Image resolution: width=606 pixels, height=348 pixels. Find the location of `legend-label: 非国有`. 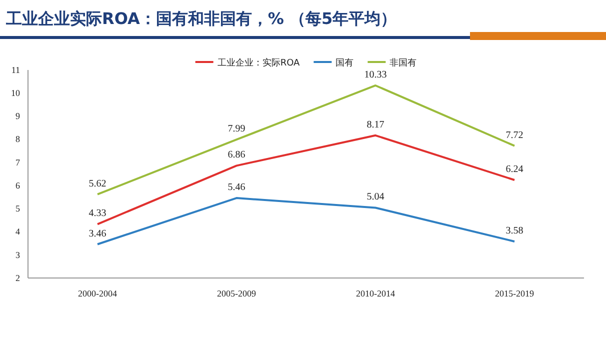

legend-label: 非国有 is located at coordinates (403, 63).